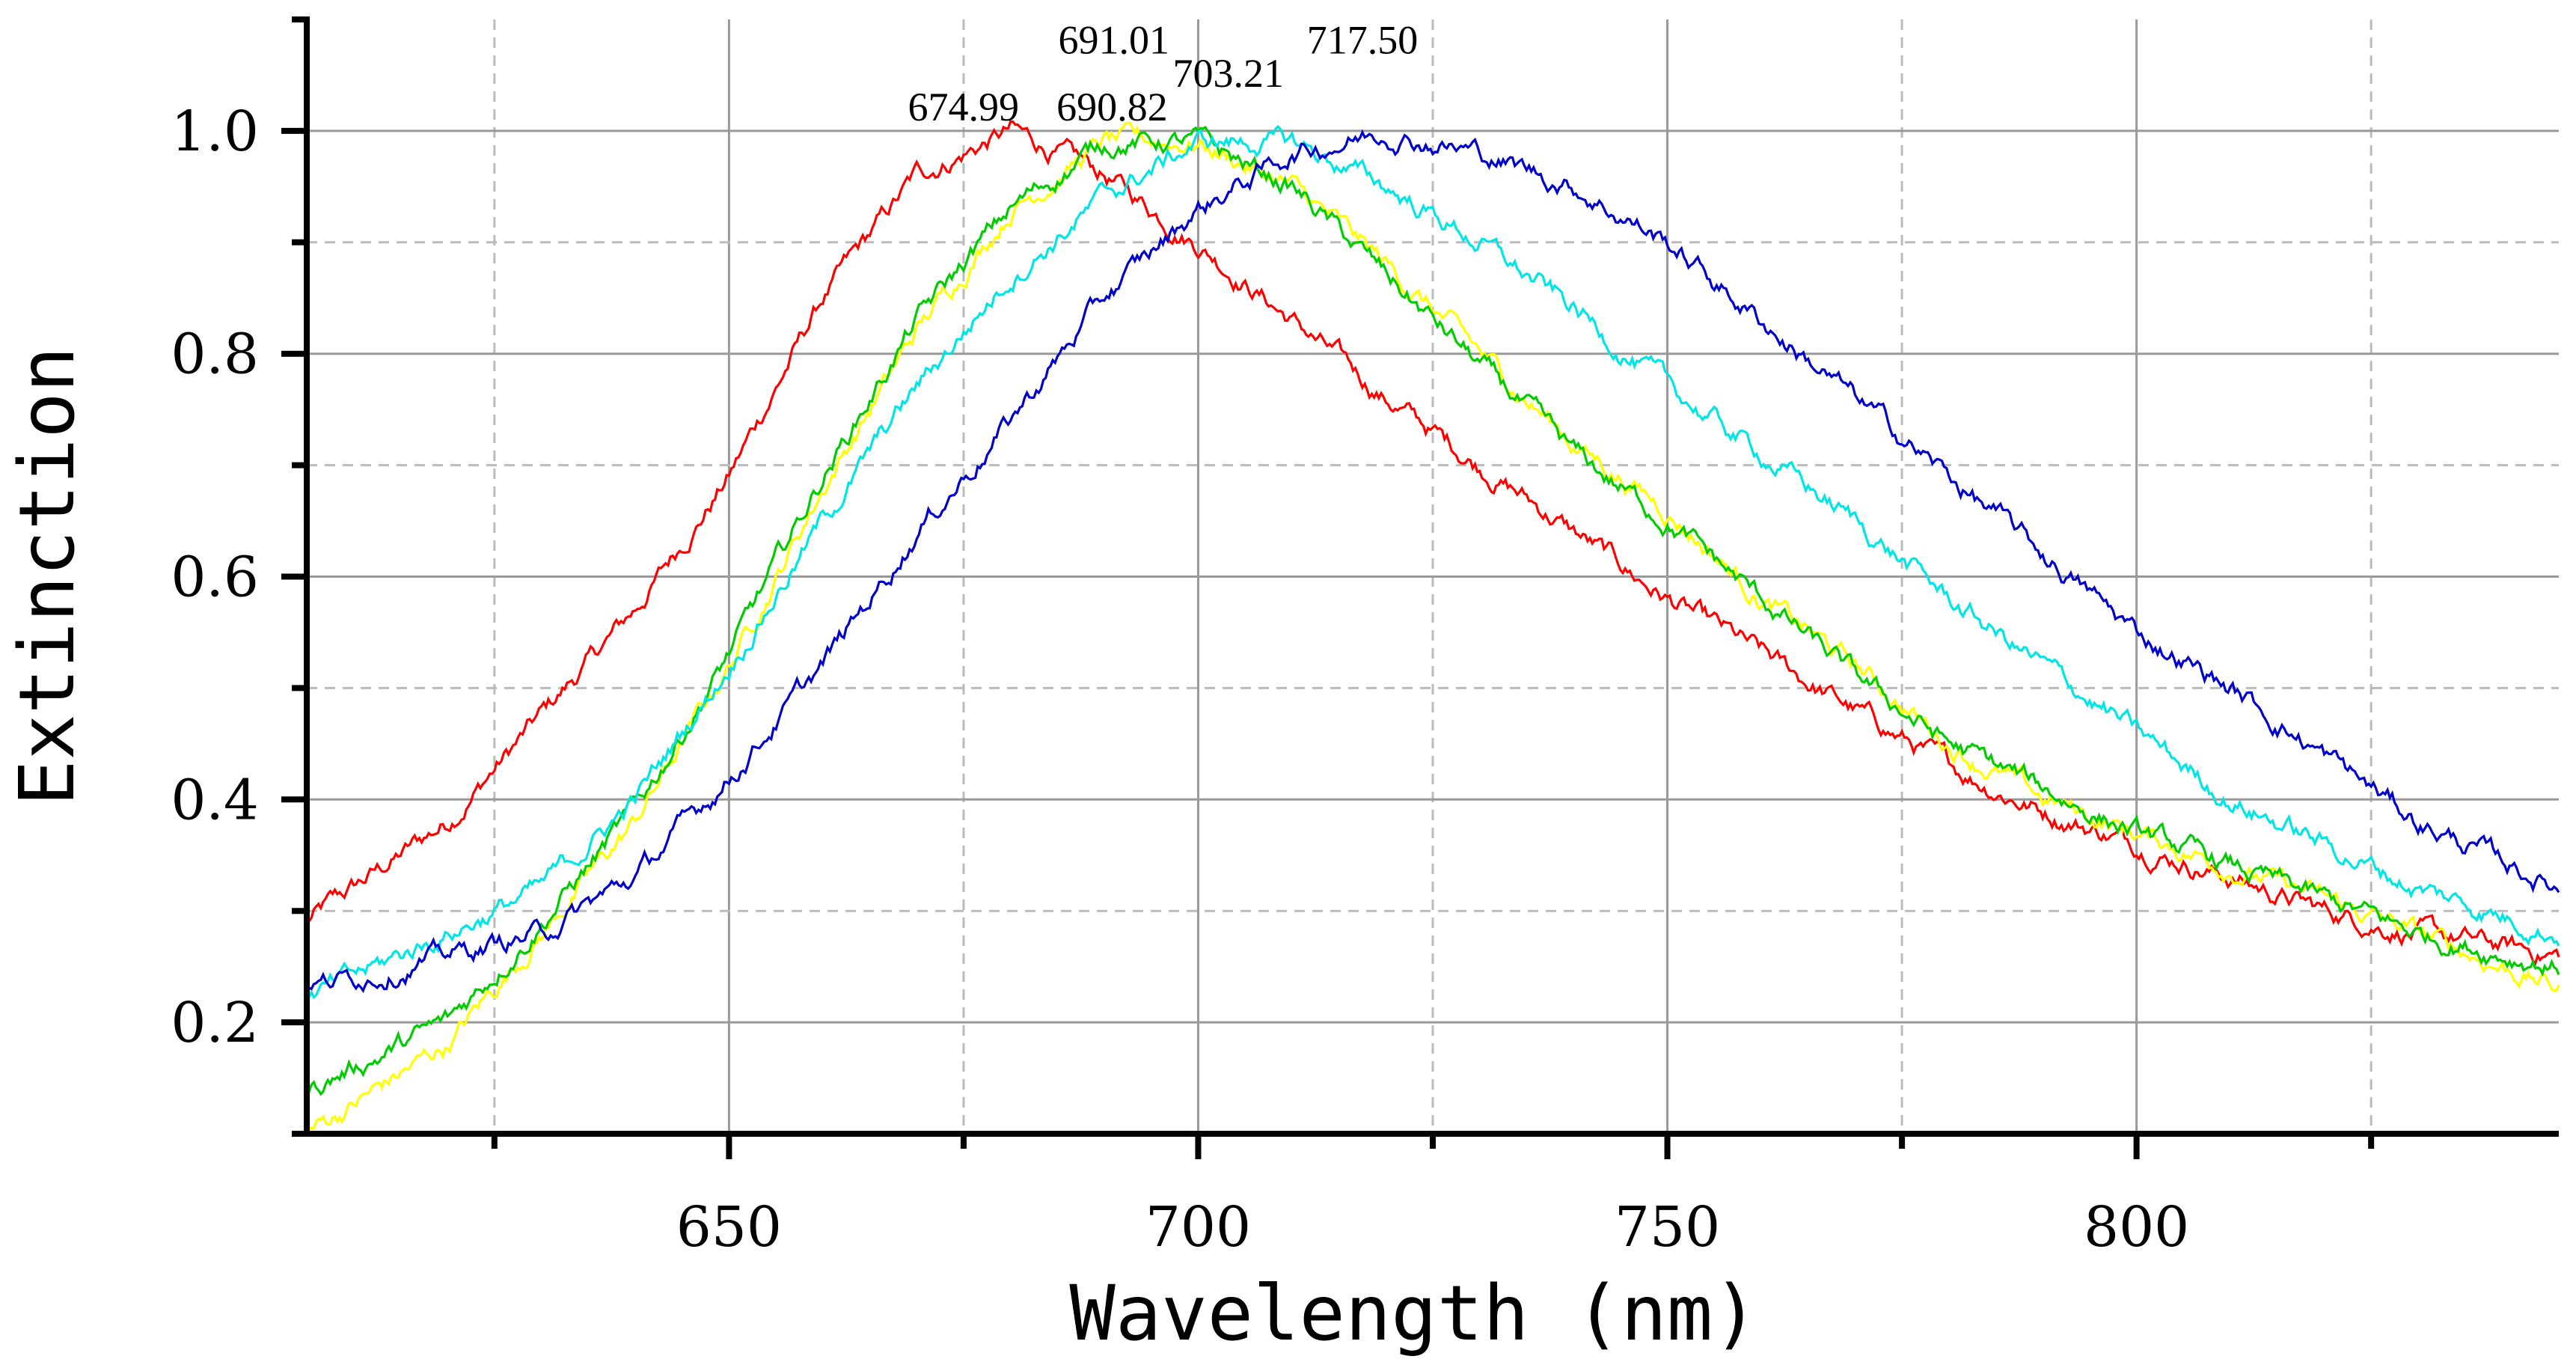  What do you see at coordinates (215, 578) in the screenshot?
I see `y-tick-label: 0.6` at bounding box center [215, 578].